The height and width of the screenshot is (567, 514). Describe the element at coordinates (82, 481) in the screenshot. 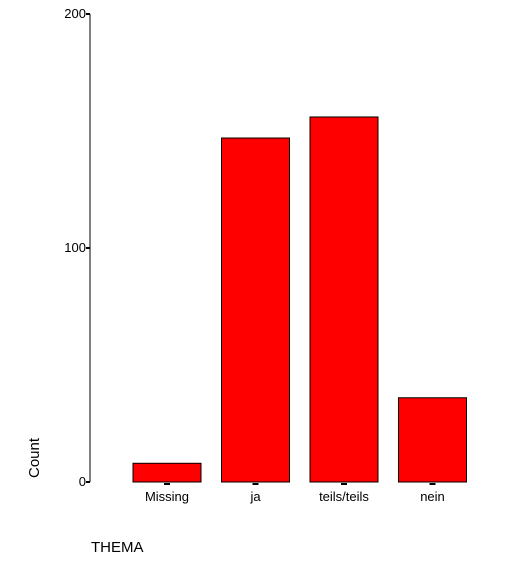

I see `y-tick-label: 0` at that location.